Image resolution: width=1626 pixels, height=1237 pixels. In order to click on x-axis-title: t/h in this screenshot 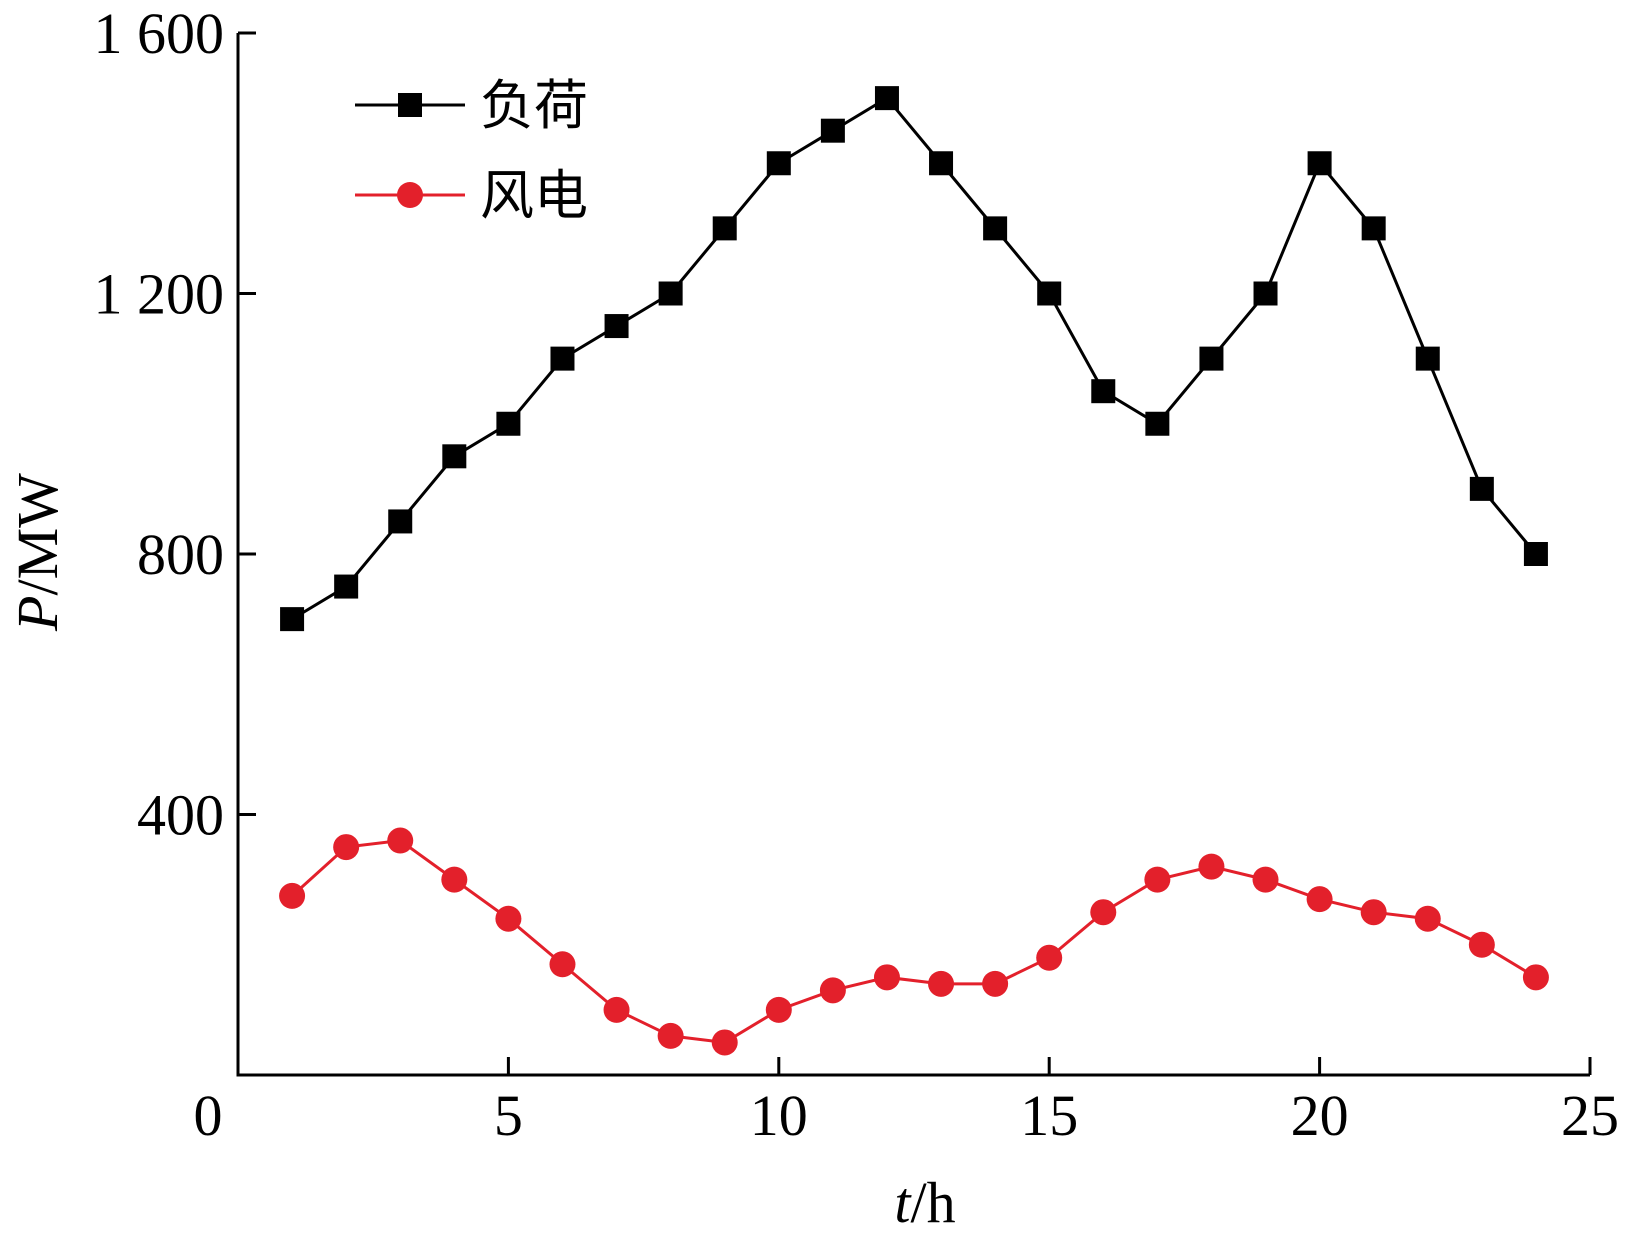, I will do `click(924, 1202)`.